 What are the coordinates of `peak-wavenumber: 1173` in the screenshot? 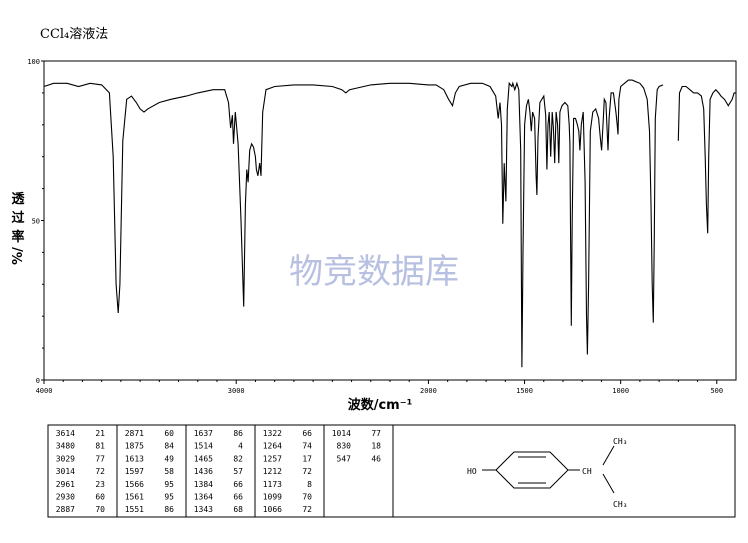 It's located at (272, 484).